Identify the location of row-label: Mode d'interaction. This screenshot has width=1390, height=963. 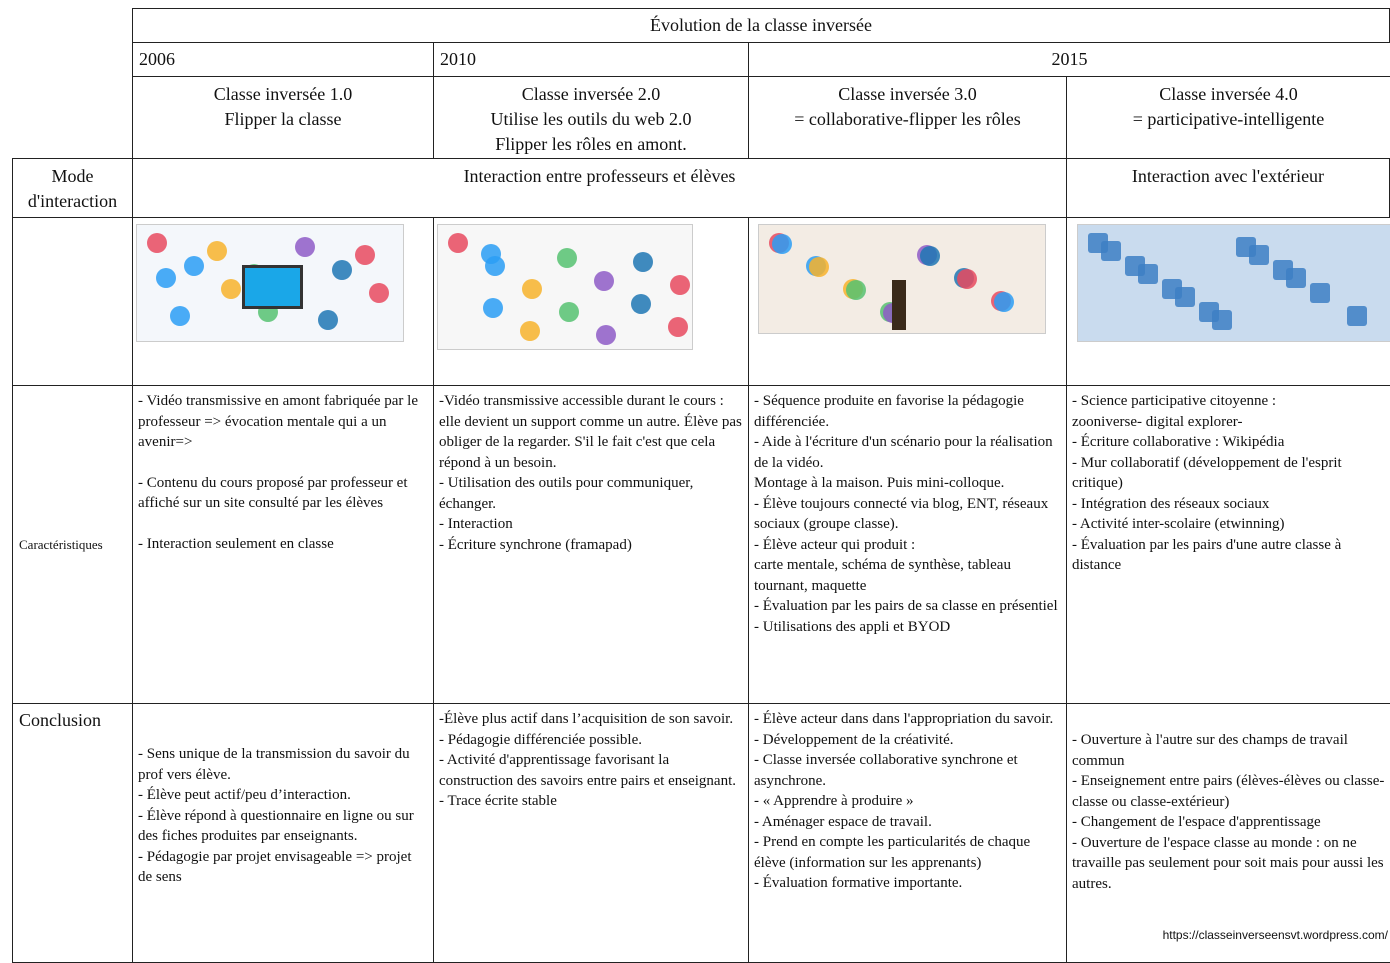
(72, 188).